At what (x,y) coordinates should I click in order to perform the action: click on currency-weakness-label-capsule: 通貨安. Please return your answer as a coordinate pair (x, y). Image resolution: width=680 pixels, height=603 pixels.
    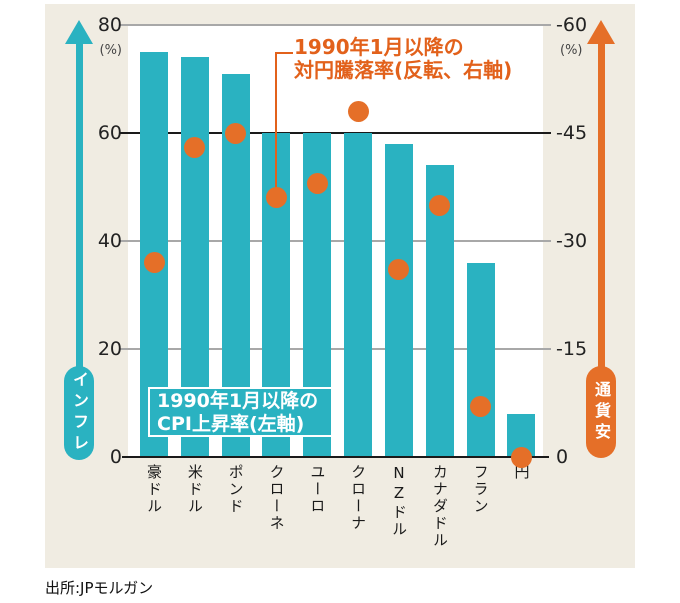
    Looking at the image, I should click on (601, 412).